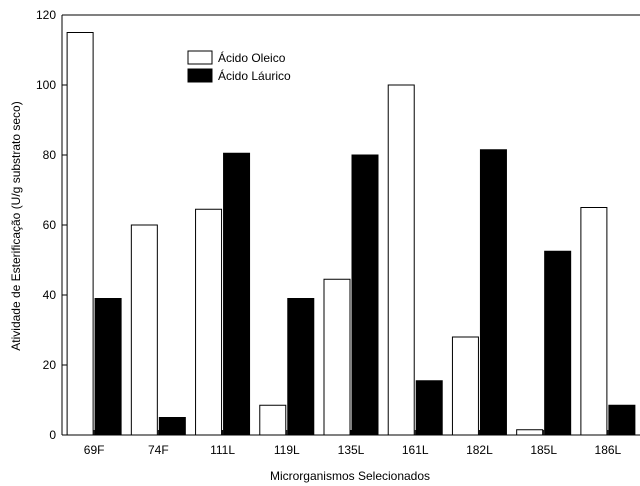  Describe the element at coordinates (46, 85) in the screenshot. I see `y-tick-label: 100` at that location.